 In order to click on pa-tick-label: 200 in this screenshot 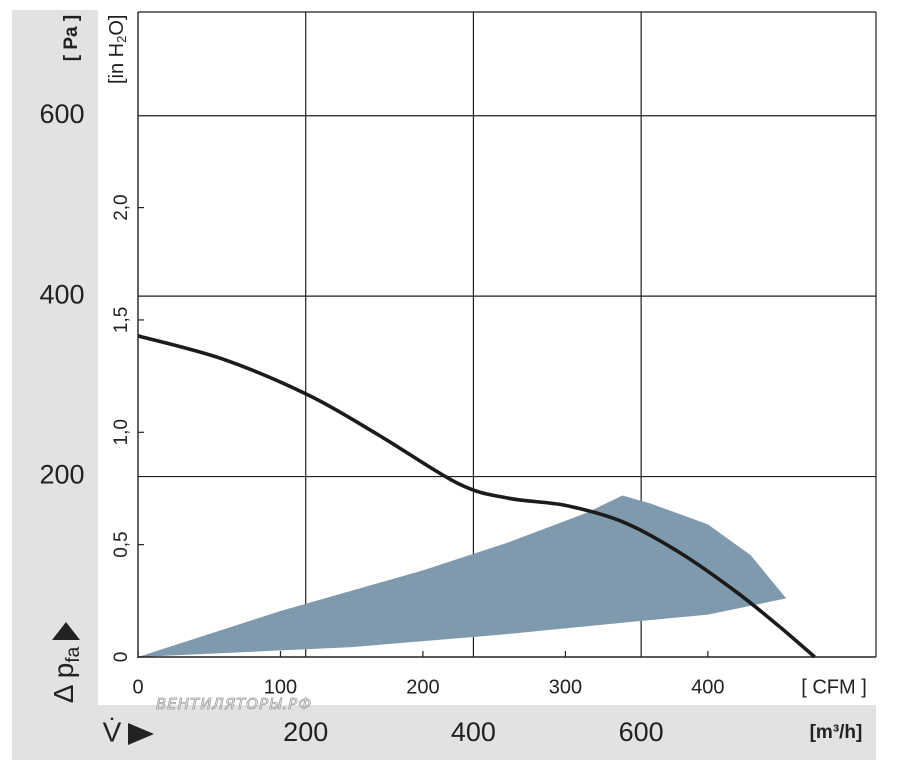, I will do `click(61, 475)`.